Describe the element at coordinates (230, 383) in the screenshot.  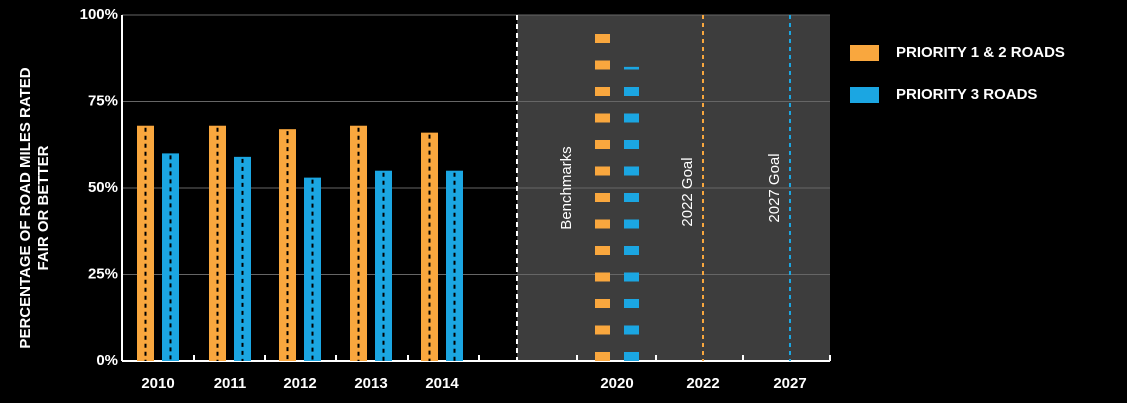
I see `x-tick-label: 2011` at that location.